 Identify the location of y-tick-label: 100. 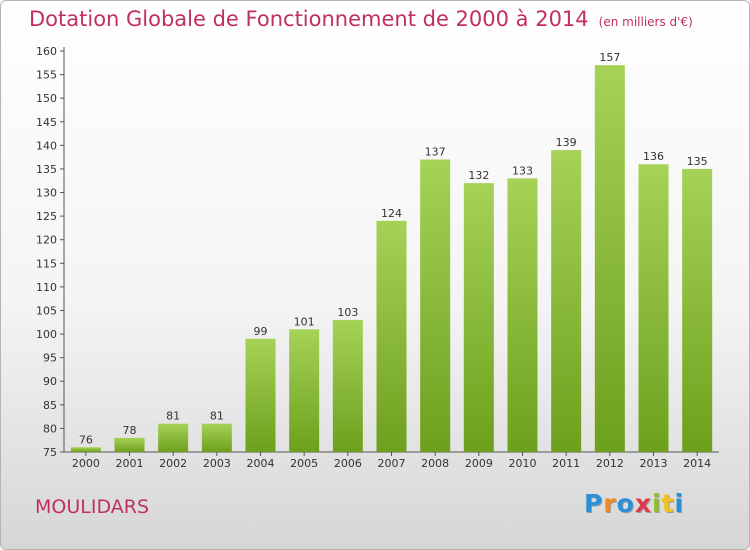
(46, 334).